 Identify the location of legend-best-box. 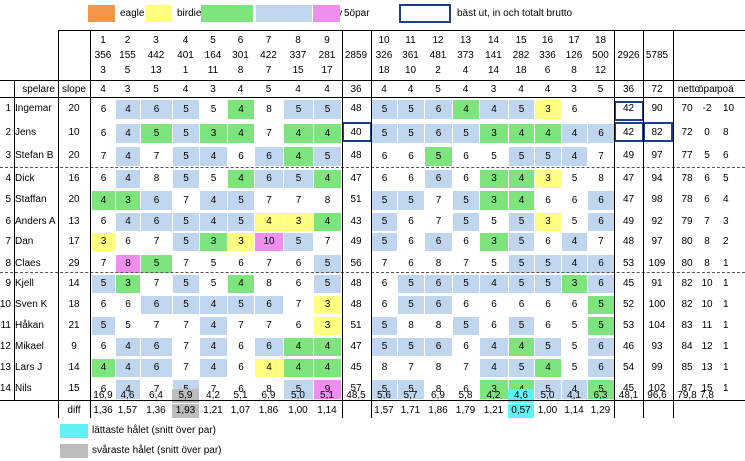
(425, 13).